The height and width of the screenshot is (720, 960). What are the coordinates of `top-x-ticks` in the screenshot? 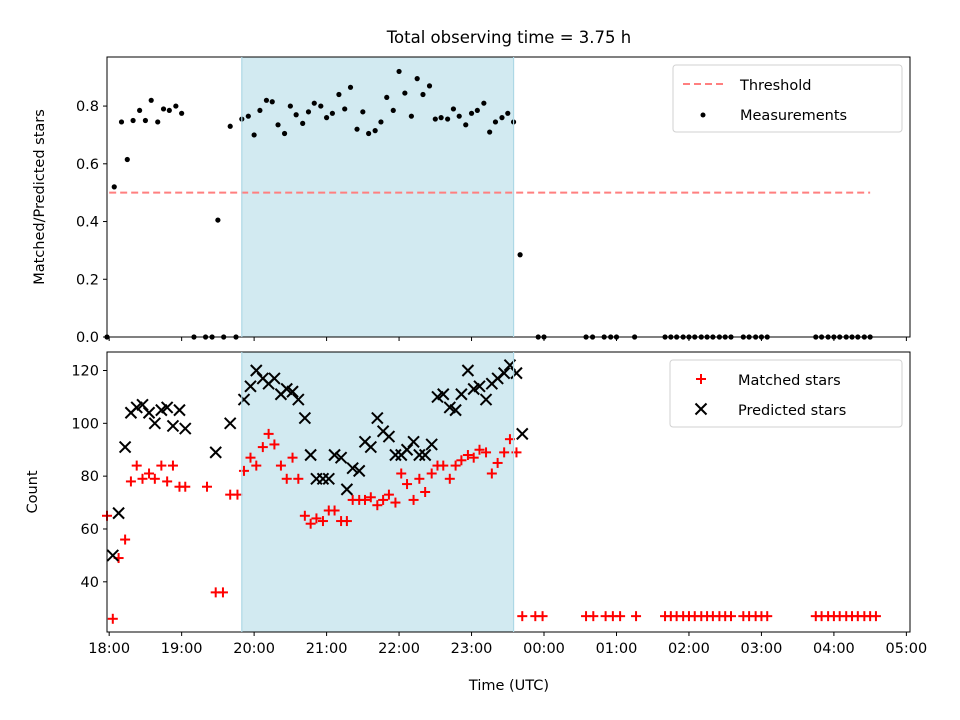 It's located at (507, 339).